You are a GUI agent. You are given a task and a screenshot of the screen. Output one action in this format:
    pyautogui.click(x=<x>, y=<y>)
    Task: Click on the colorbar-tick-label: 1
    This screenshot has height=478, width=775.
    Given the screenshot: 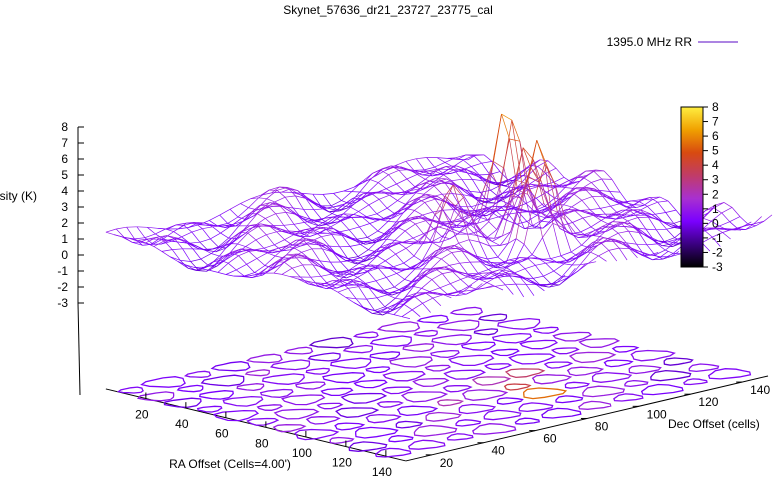 What is the action you would take?
    pyautogui.click(x=715, y=209)
    